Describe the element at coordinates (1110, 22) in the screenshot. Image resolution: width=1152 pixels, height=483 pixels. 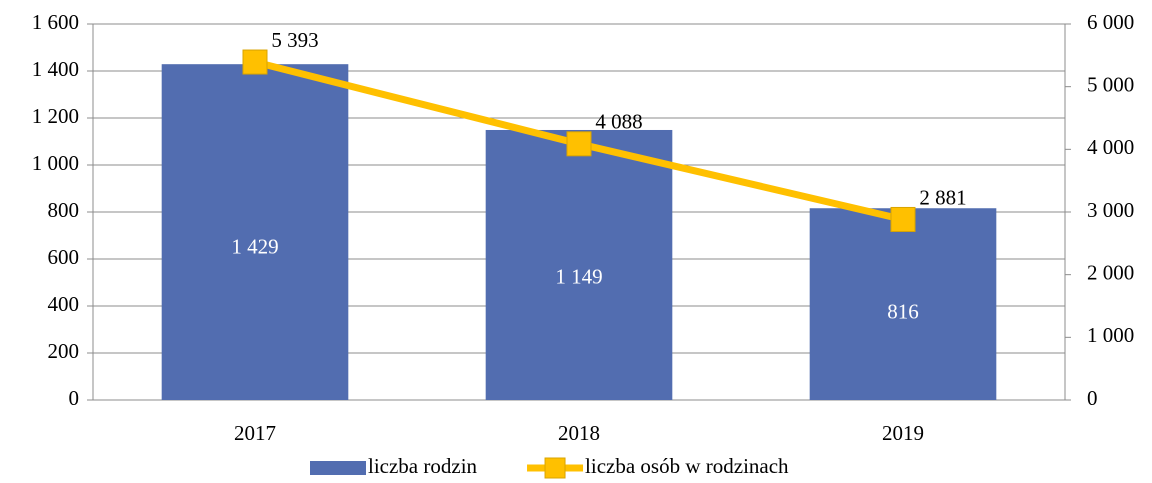
I see `y2-tick-label: 6 000` at that location.